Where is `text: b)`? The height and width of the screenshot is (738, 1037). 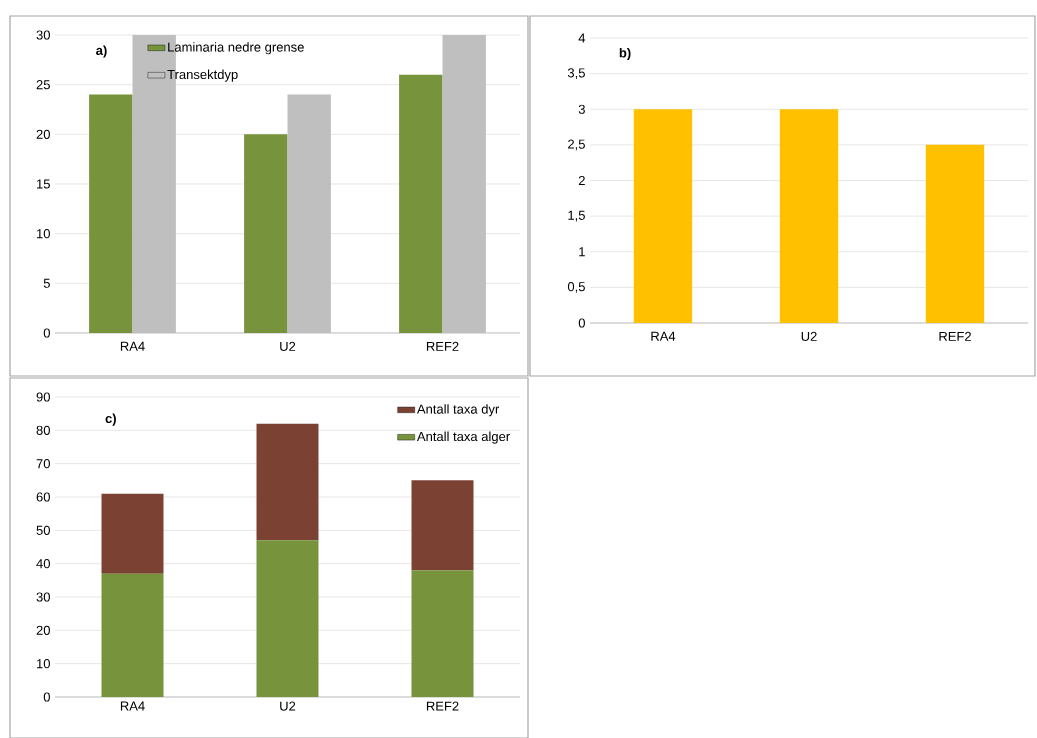
text: b) is located at coordinates (625, 54).